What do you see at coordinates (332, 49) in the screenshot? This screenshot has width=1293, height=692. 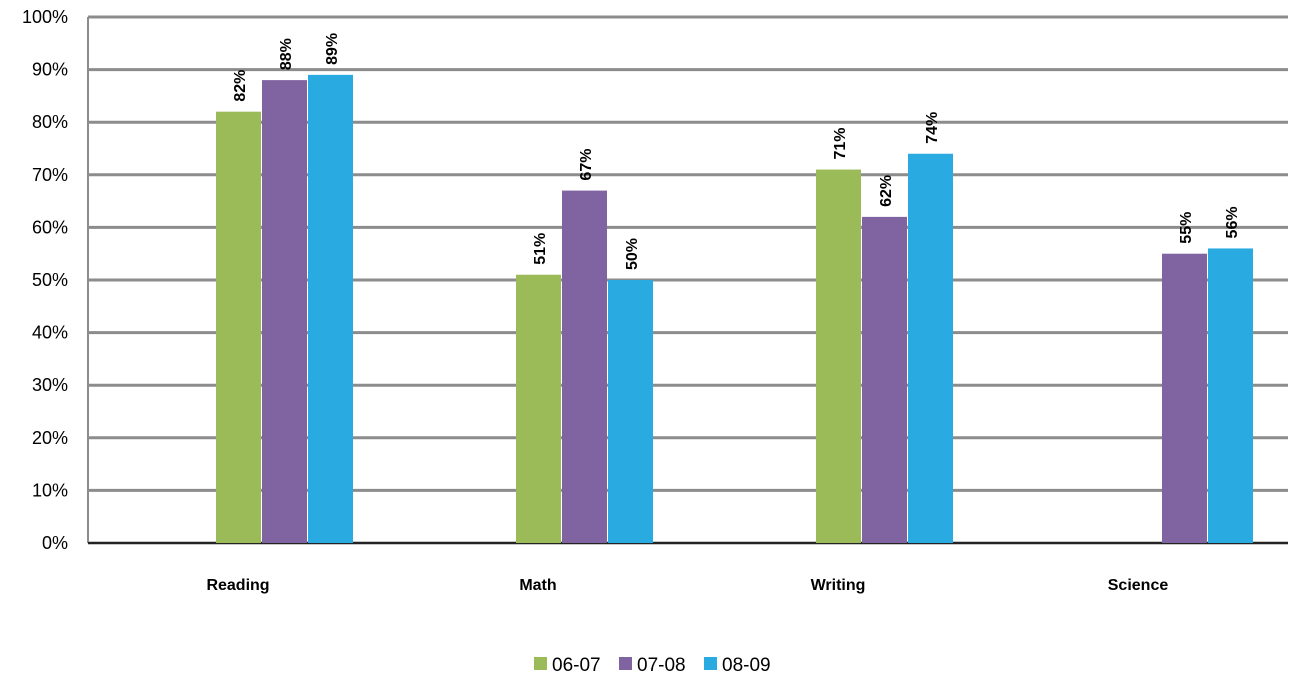 I see `data-label: 89%` at bounding box center [332, 49].